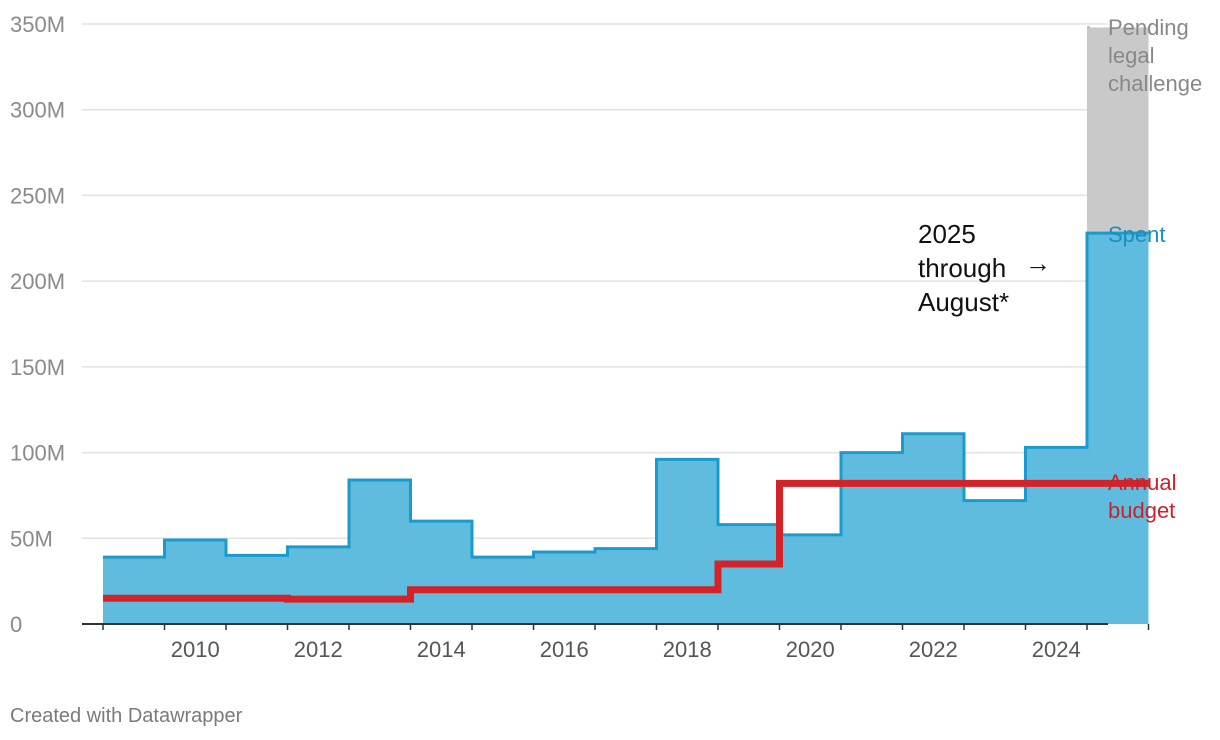  I want to click on pending-bar, so click(1118, 130).